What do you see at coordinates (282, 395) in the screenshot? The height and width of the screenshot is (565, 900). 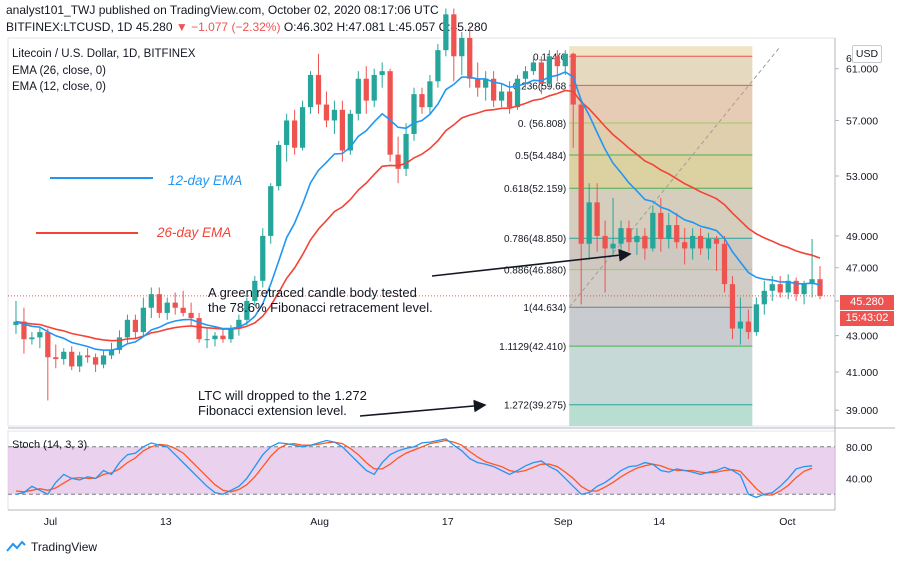 I see `note-extension-line1: LTC will dropped to the 1.272` at bounding box center [282, 395].